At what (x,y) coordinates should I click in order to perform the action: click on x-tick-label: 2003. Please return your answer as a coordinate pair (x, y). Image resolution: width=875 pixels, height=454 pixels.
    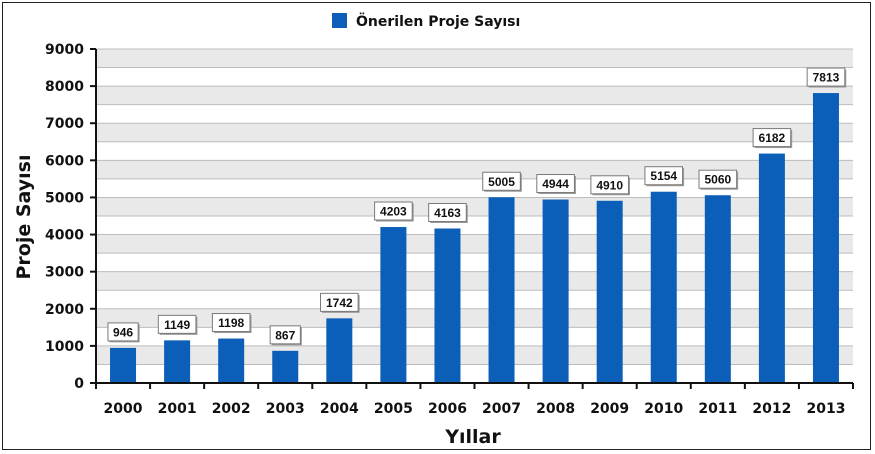
    Looking at the image, I should click on (285, 409).